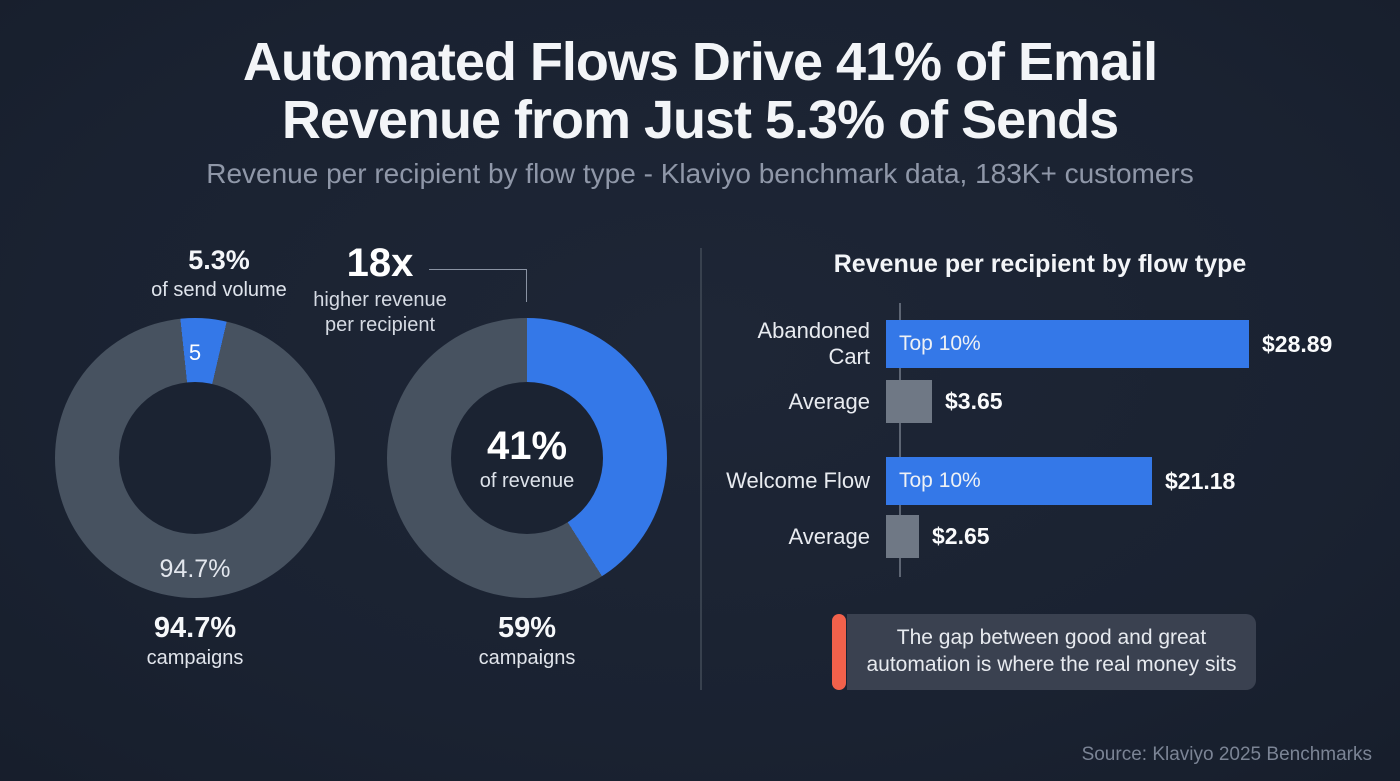 The width and height of the screenshot is (1400, 781). What do you see at coordinates (813, 343) in the screenshot?
I see `bar-row-label: Abandoned Cart` at bounding box center [813, 343].